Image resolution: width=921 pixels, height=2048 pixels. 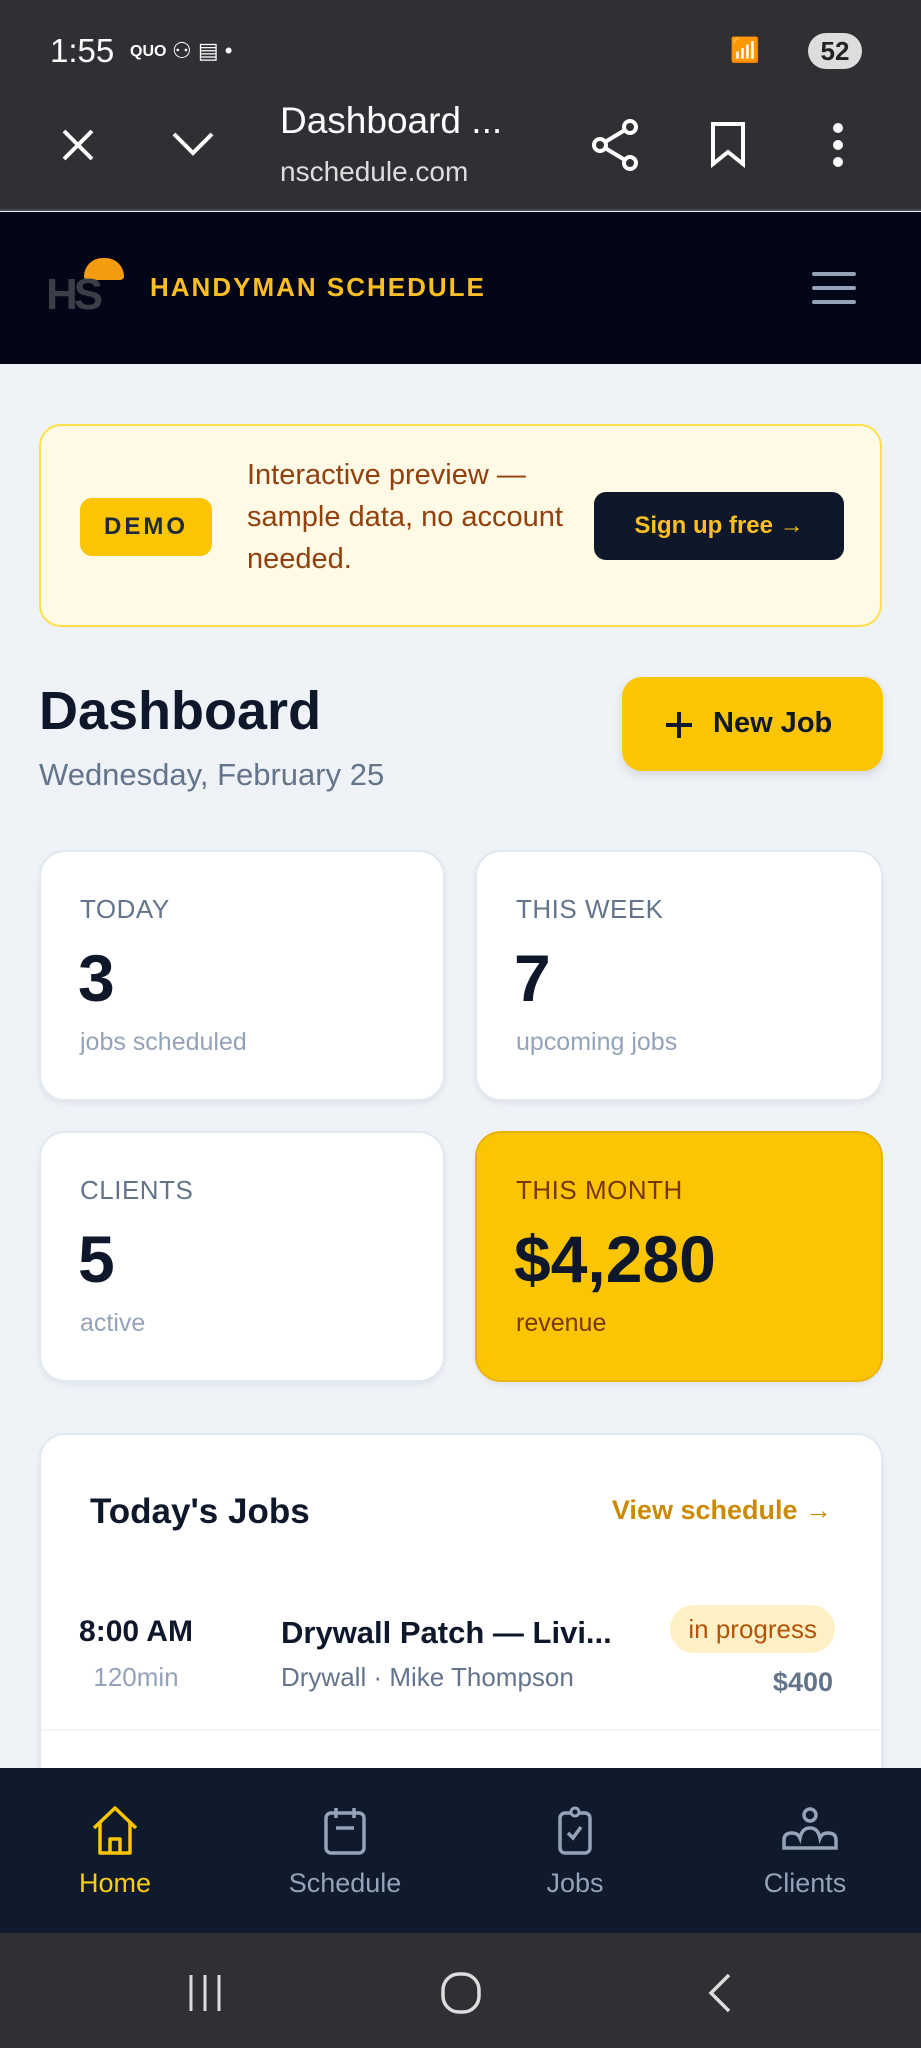 What do you see at coordinates (615, 145) in the screenshot?
I see `share-icon` at bounding box center [615, 145].